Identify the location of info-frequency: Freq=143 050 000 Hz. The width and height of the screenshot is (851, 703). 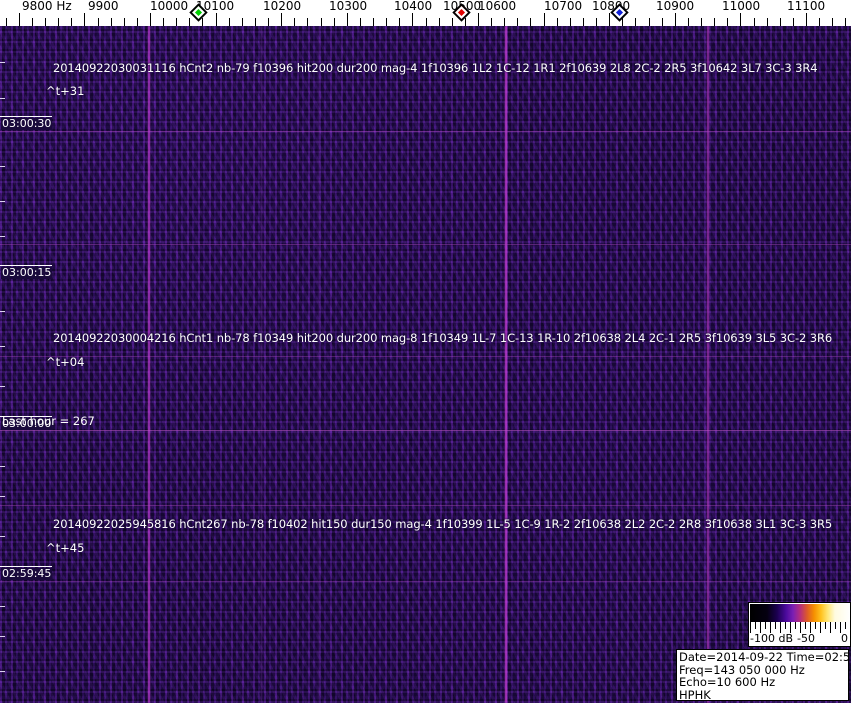
(742, 669).